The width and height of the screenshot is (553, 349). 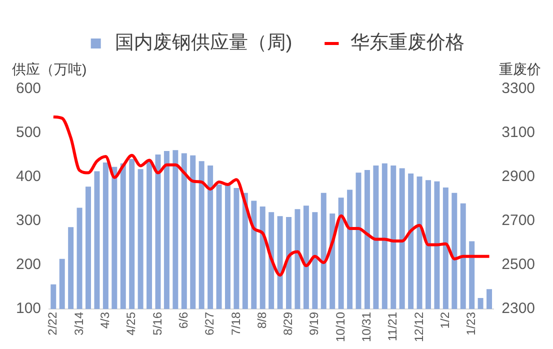 I want to click on y2-tick-label: 2700, so click(x=519, y=221).